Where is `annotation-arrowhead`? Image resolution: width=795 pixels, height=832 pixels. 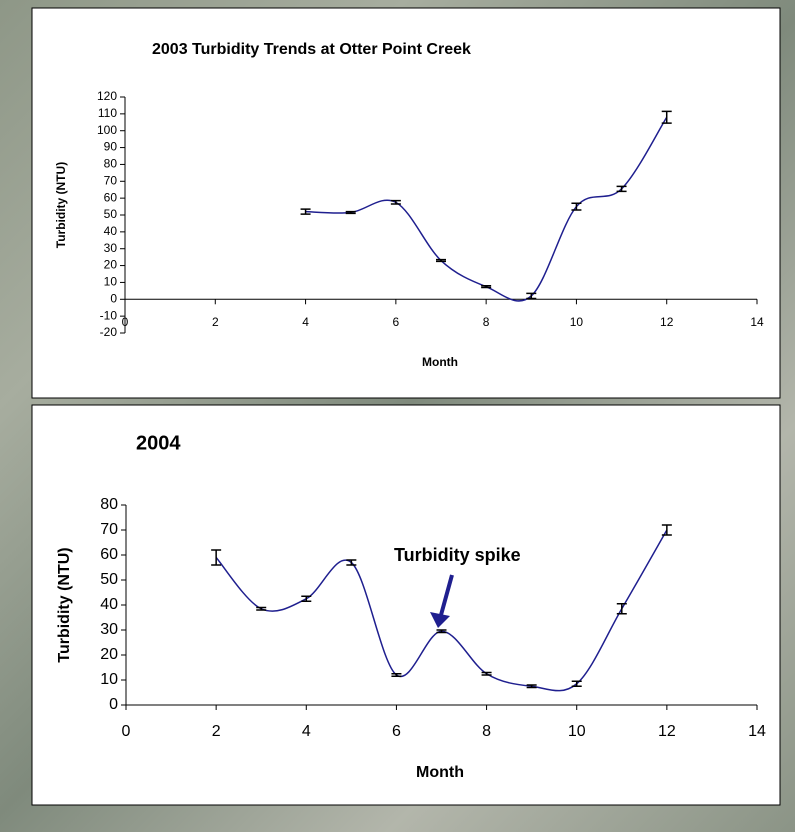
annotation-arrowhead is located at coordinates (440, 620).